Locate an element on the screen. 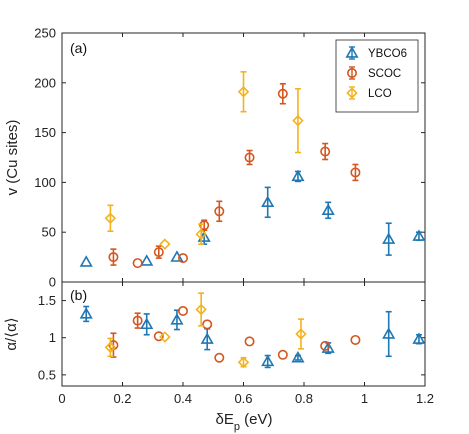  legend-label: SCOC is located at coordinates (384, 74).